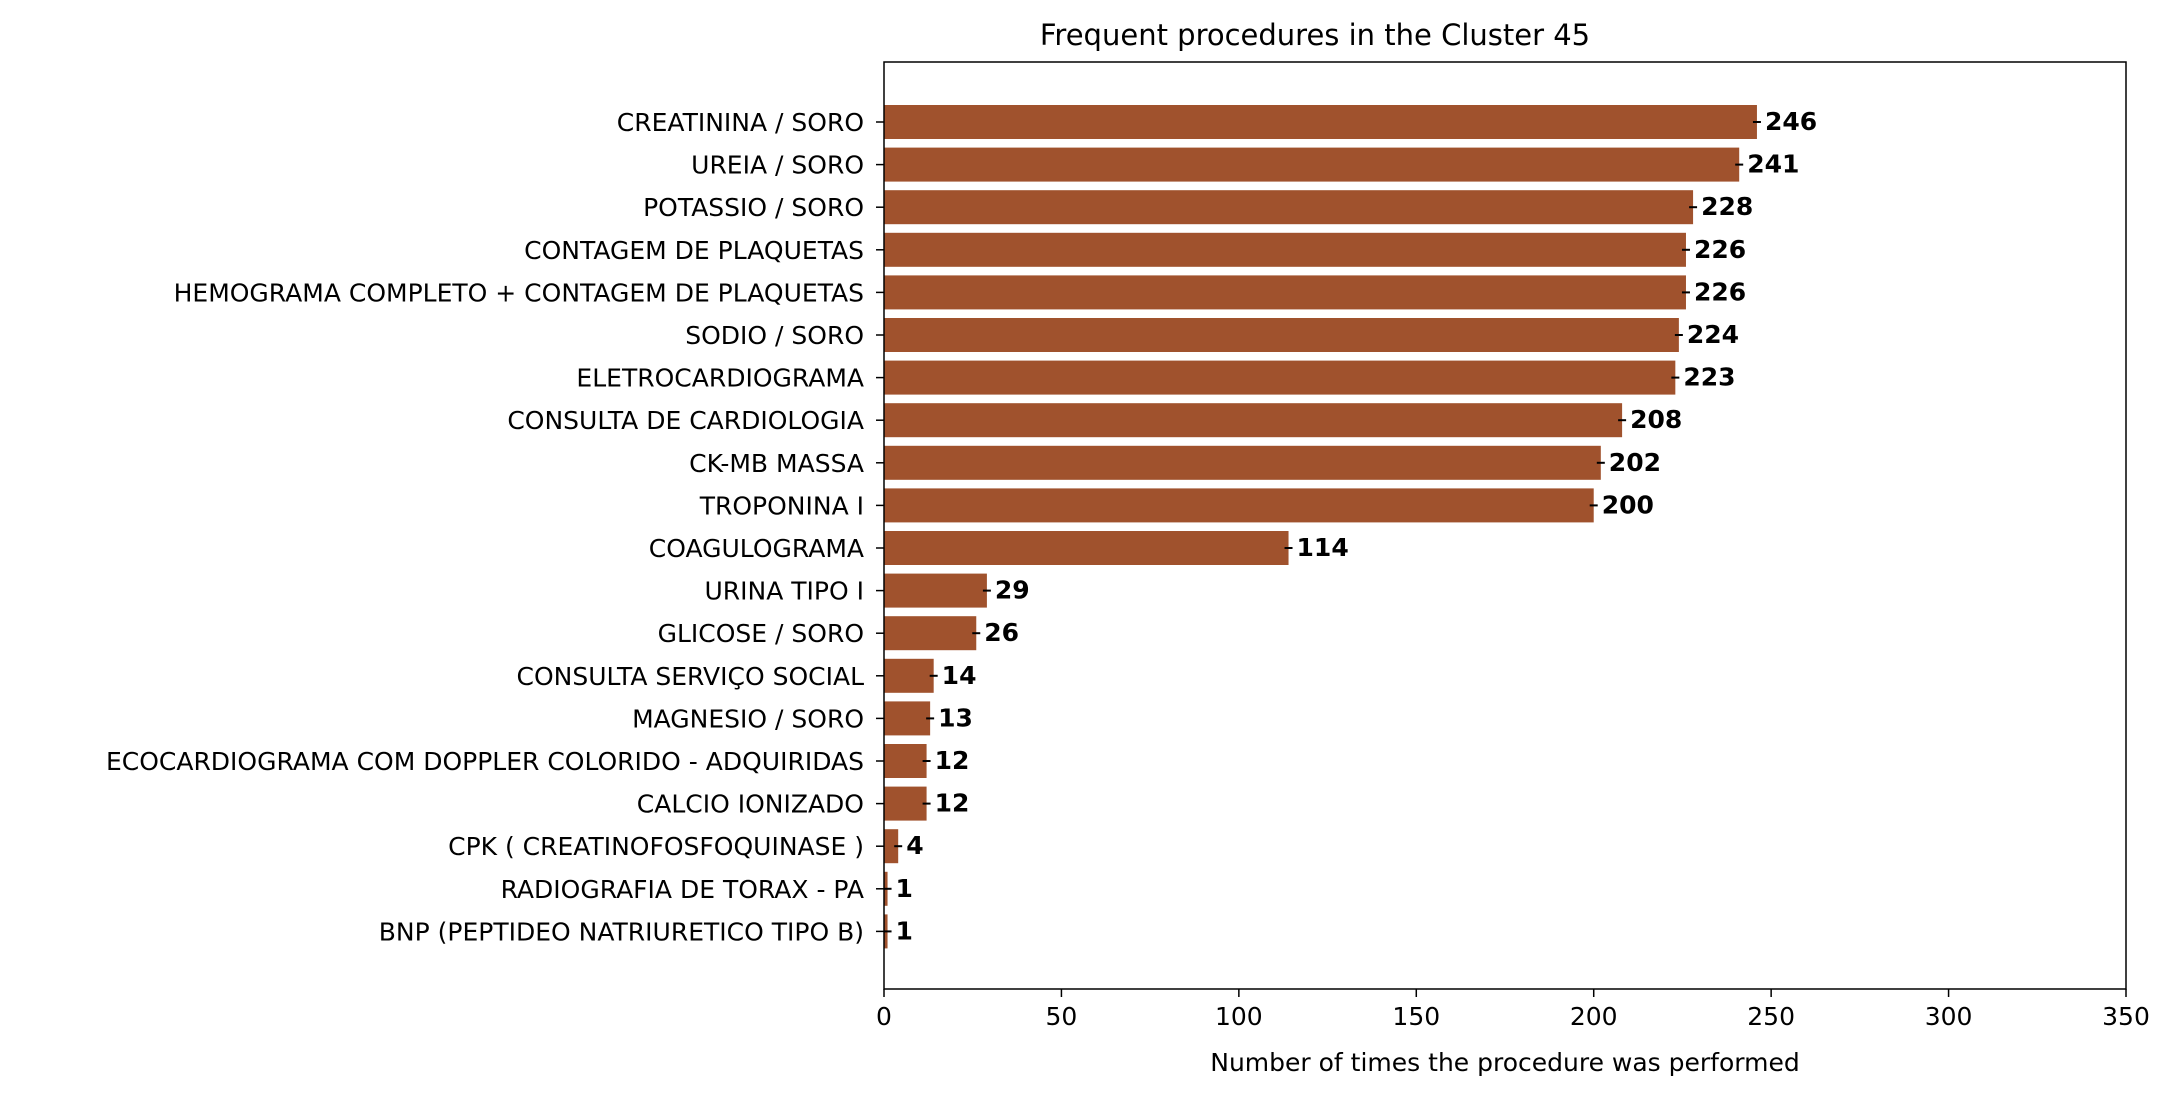 Image resolution: width=2167 pixels, height=1093 pixels. What do you see at coordinates (1713, 334) in the screenshot?
I see `data-label: 224` at bounding box center [1713, 334].